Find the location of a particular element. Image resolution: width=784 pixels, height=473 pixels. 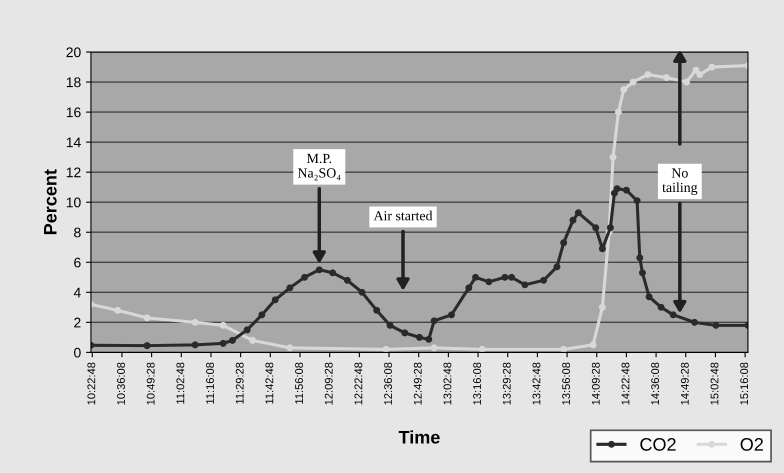

legend-label: O2 is located at coordinates (751, 444).